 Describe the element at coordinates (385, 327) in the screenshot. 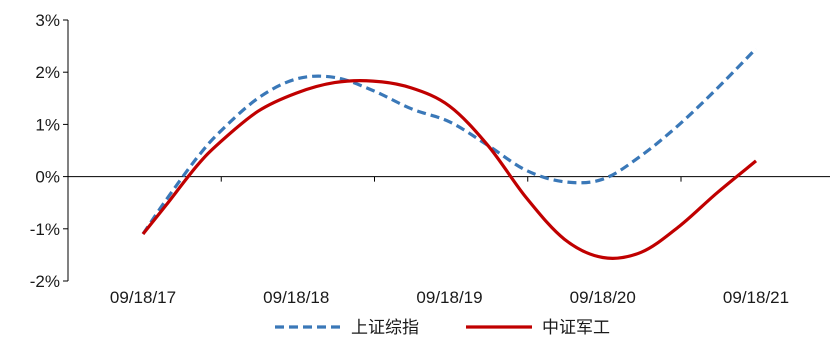

I see `legend-label-0: 上证综指` at that location.